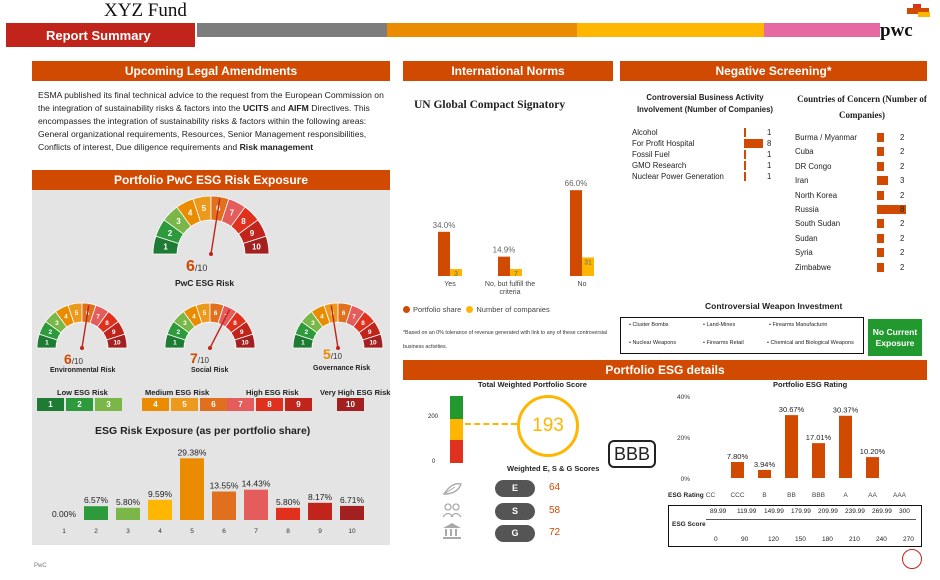 The image size is (940, 580). I want to click on legal-risk: Risk management, so click(276, 147).